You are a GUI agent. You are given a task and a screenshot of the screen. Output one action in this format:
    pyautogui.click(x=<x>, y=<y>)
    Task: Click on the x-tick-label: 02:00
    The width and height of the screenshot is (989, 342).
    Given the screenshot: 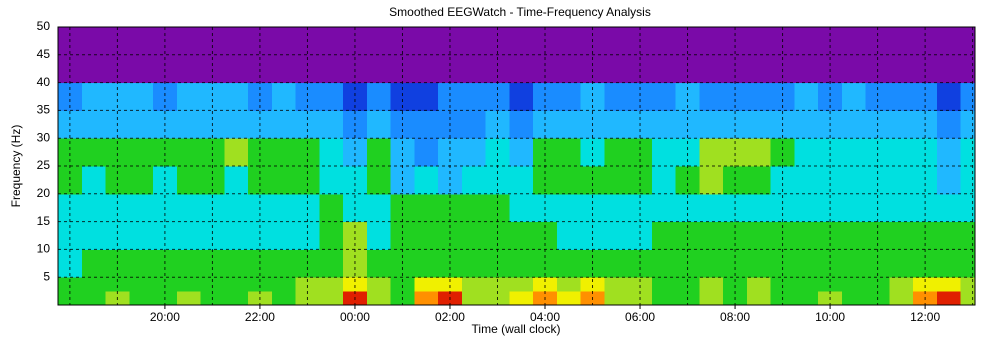 What is the action you would take?
    pyautogui.click(x=450, y=317)
    